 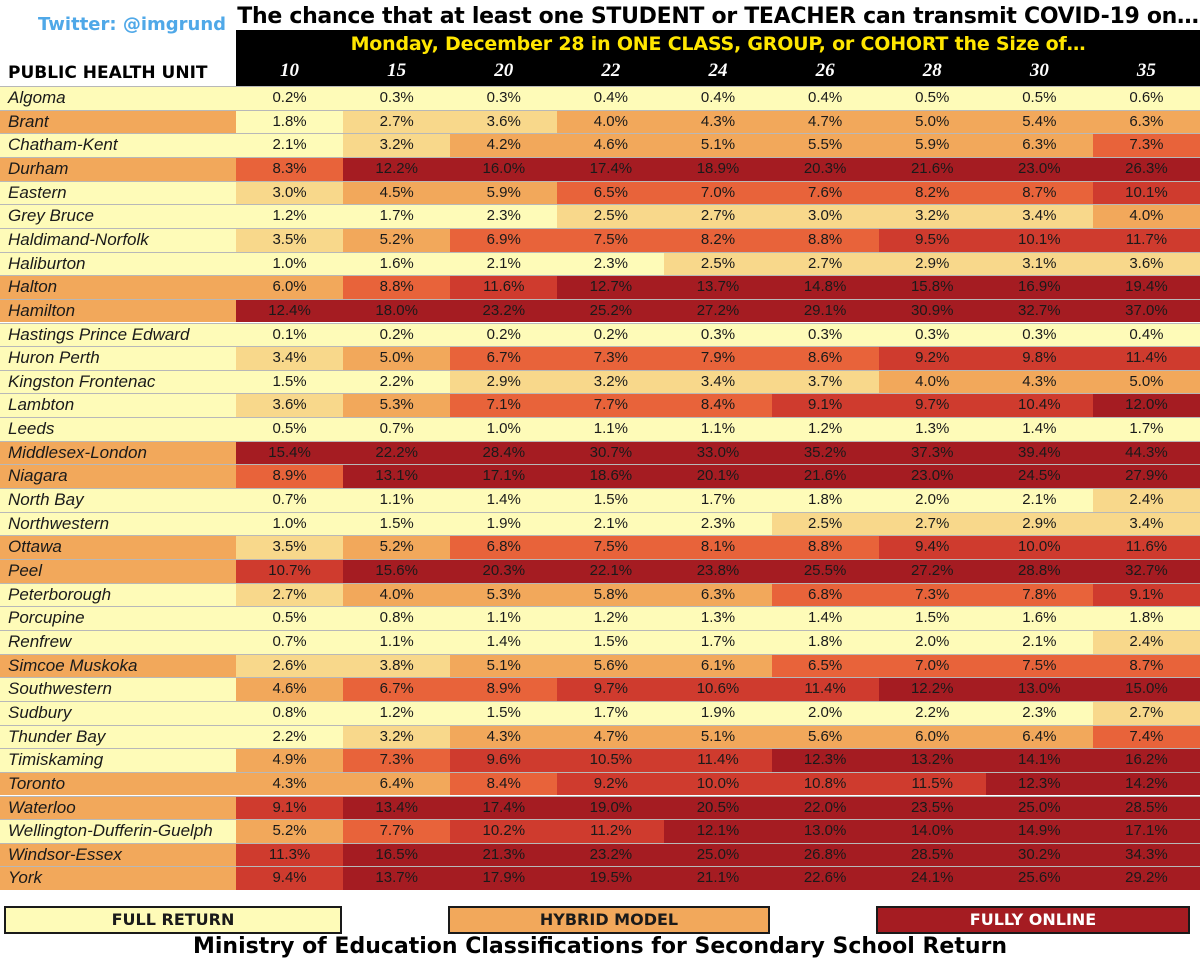 I want to click on health-unit-name: Southwestern, so click(x=118, y=689).